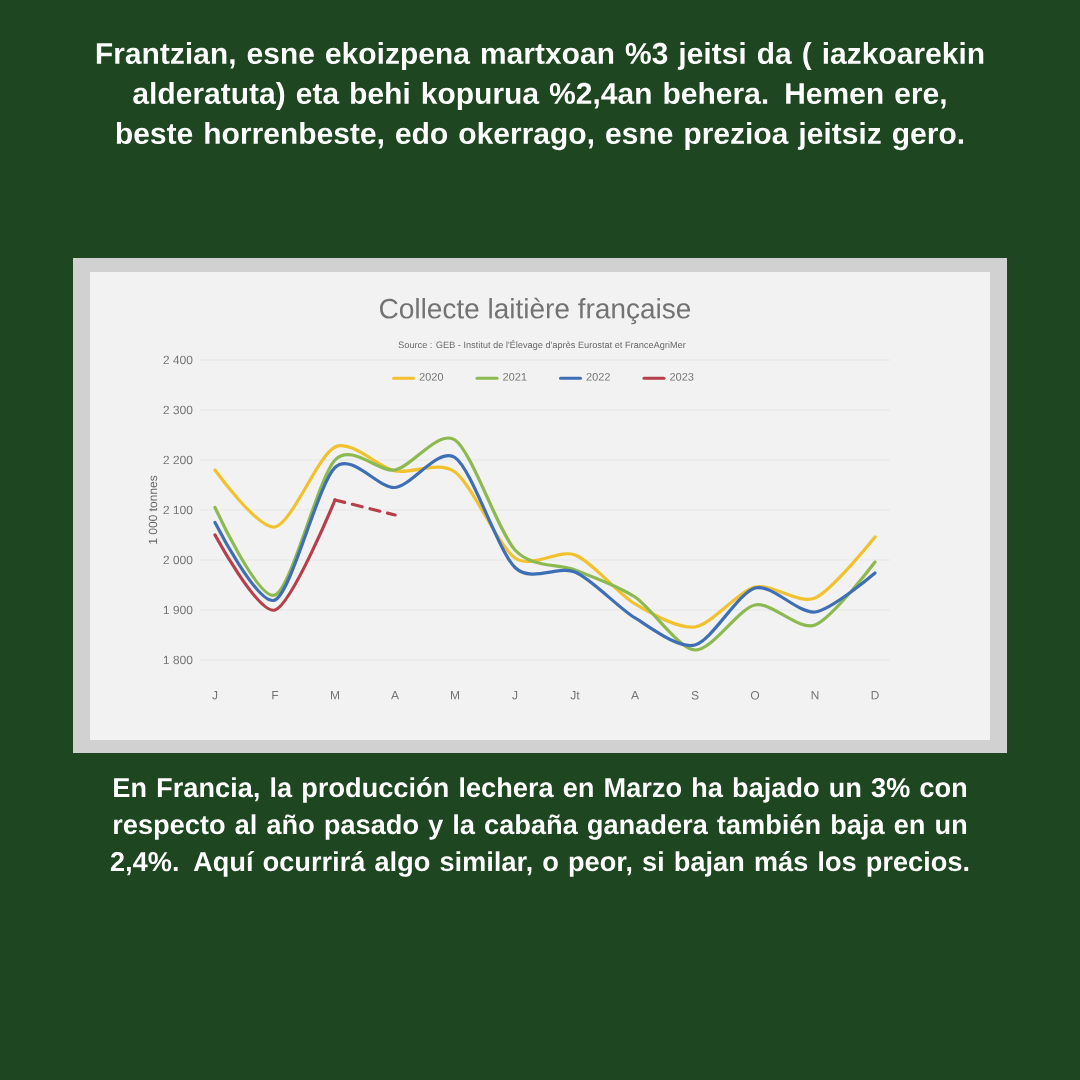 The image size is (1080, 1080). Describe the element at coordinates (535, 311) in the screenshot. I see `chart-subtitle: Collecte laitière française` at that location.